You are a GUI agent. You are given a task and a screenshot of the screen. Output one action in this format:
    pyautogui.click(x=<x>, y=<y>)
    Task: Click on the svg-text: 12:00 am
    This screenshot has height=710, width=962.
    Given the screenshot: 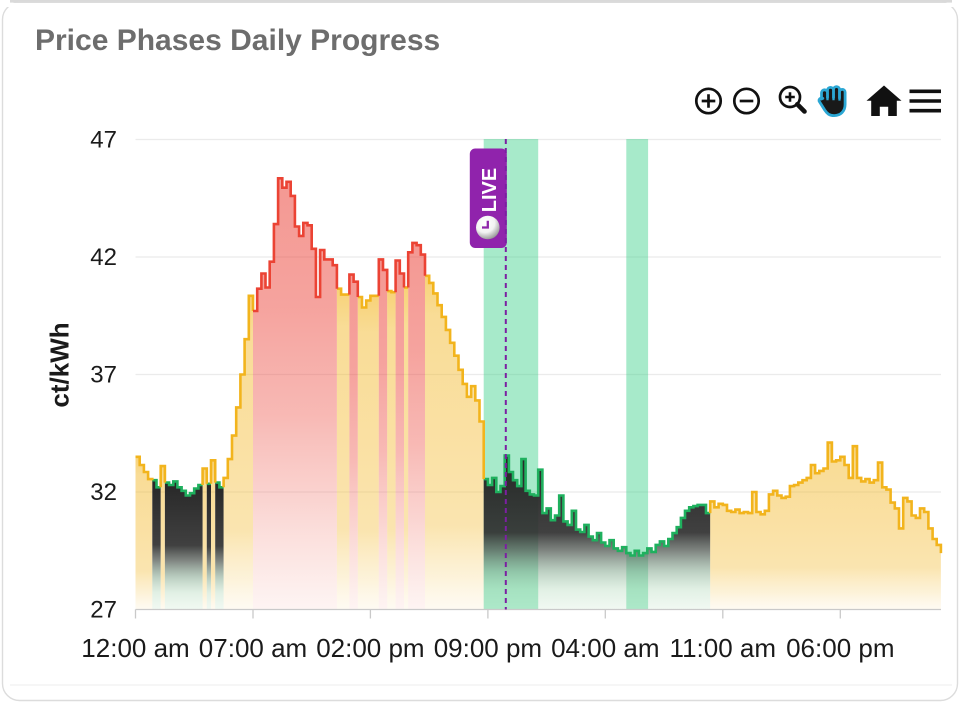 What is the action you would take?
    pyautogui.click(x=135, y=648)
    